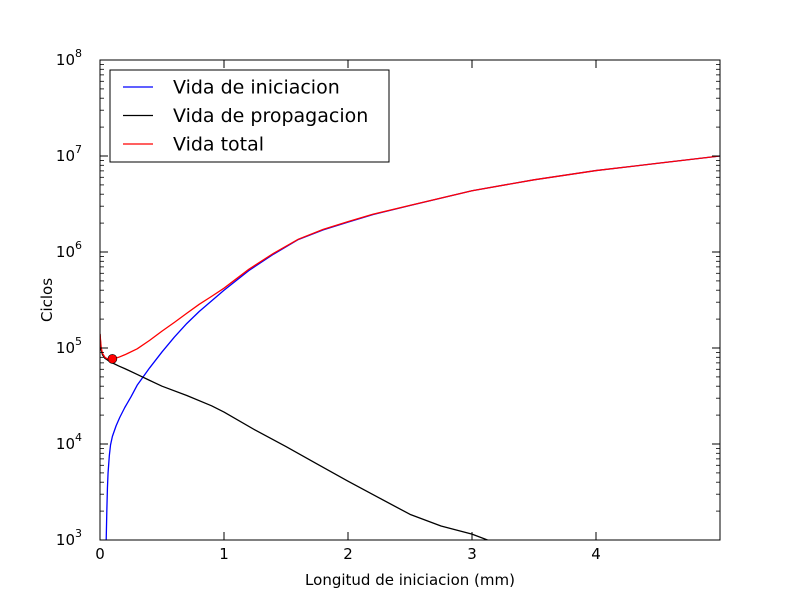  Describe the element at coordinates (218, 145) in the screenshot. I see `legend-label: Vida total` at that location.